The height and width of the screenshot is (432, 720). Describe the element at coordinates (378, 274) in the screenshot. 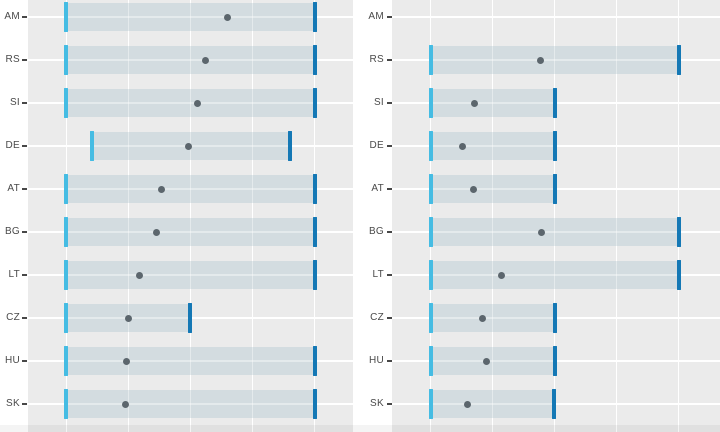

I see `y-axis-label: LT` at that location.